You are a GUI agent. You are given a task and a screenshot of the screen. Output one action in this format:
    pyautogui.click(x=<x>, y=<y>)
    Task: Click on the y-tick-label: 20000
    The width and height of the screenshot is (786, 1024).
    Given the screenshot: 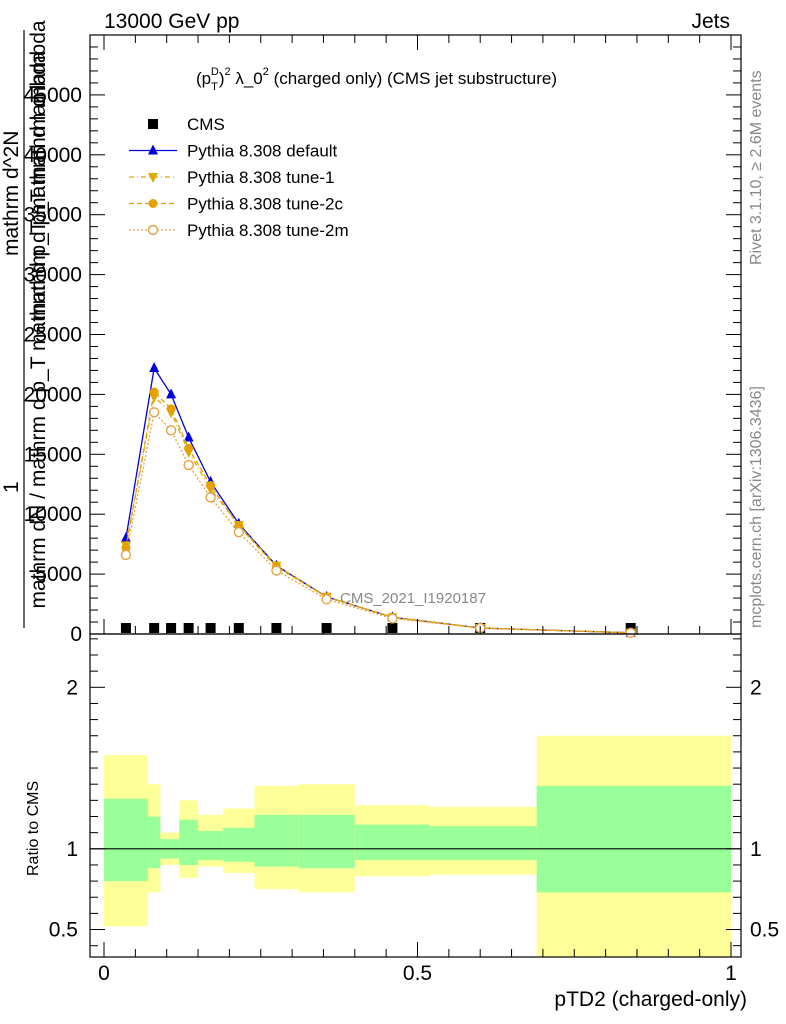 What is the action you would take?
    pyautogui.click(x=53, y=394)
    